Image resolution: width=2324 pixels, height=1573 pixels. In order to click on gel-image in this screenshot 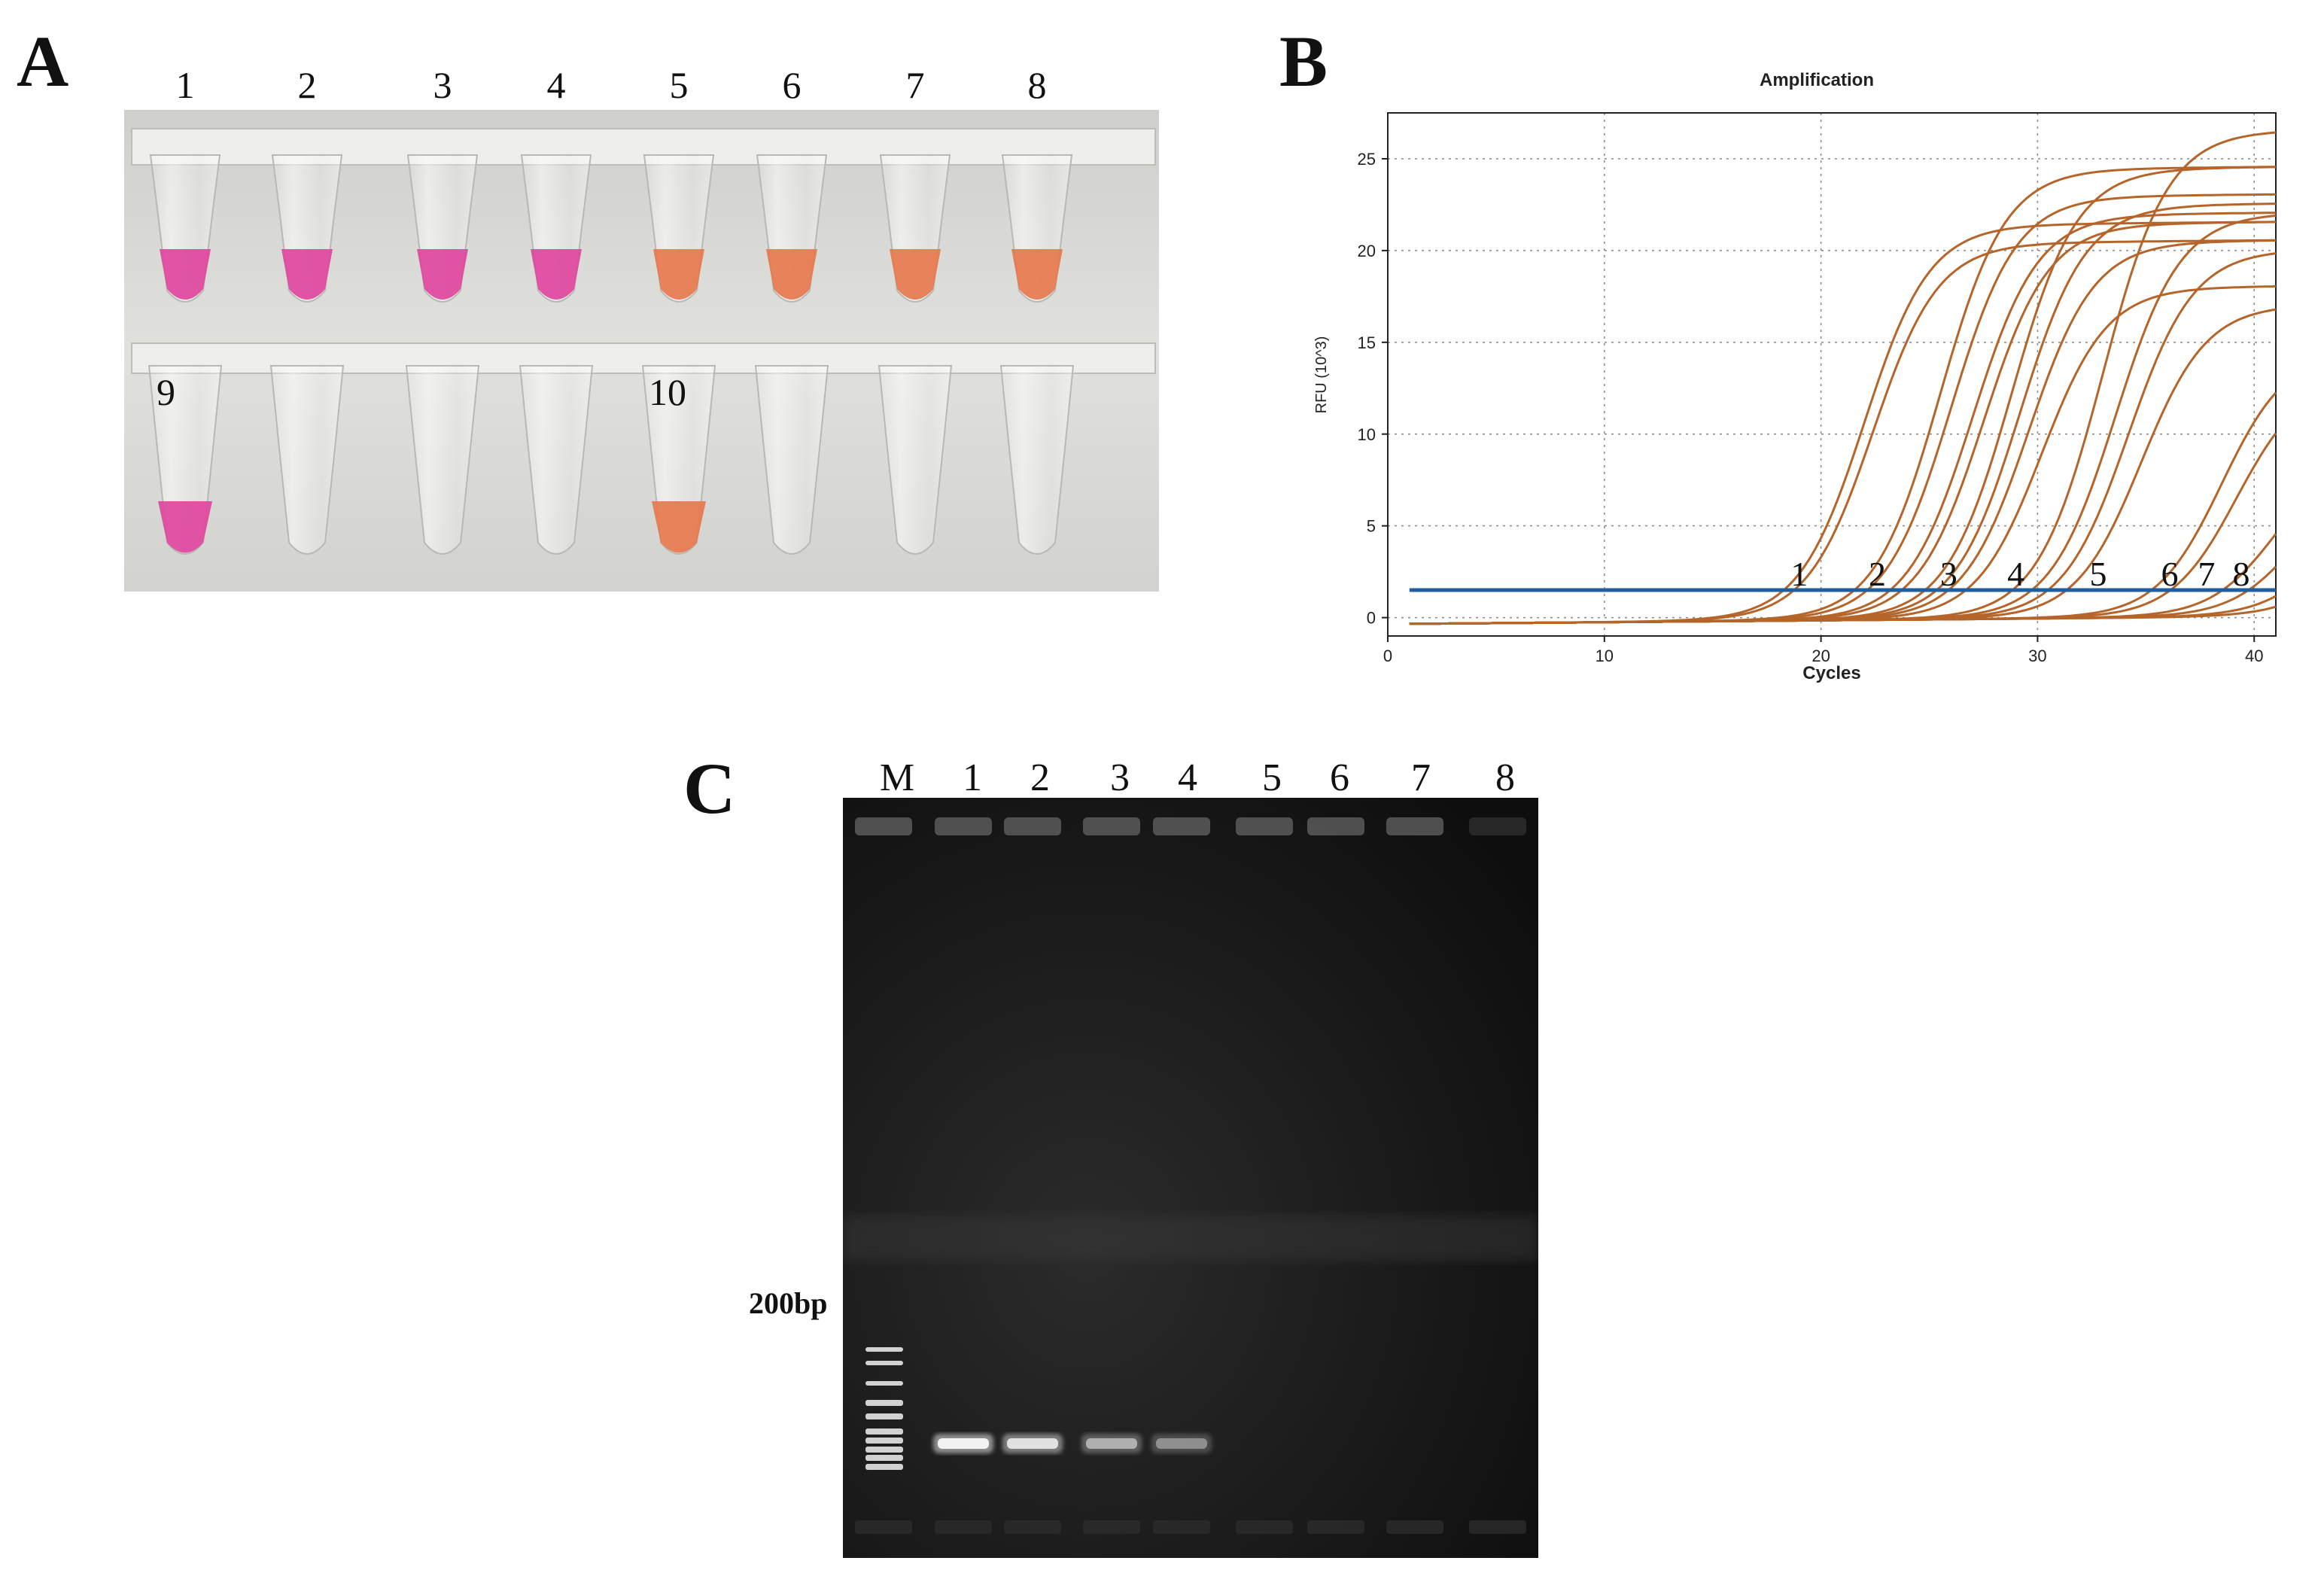, I will do `click(1190, 1178)`.